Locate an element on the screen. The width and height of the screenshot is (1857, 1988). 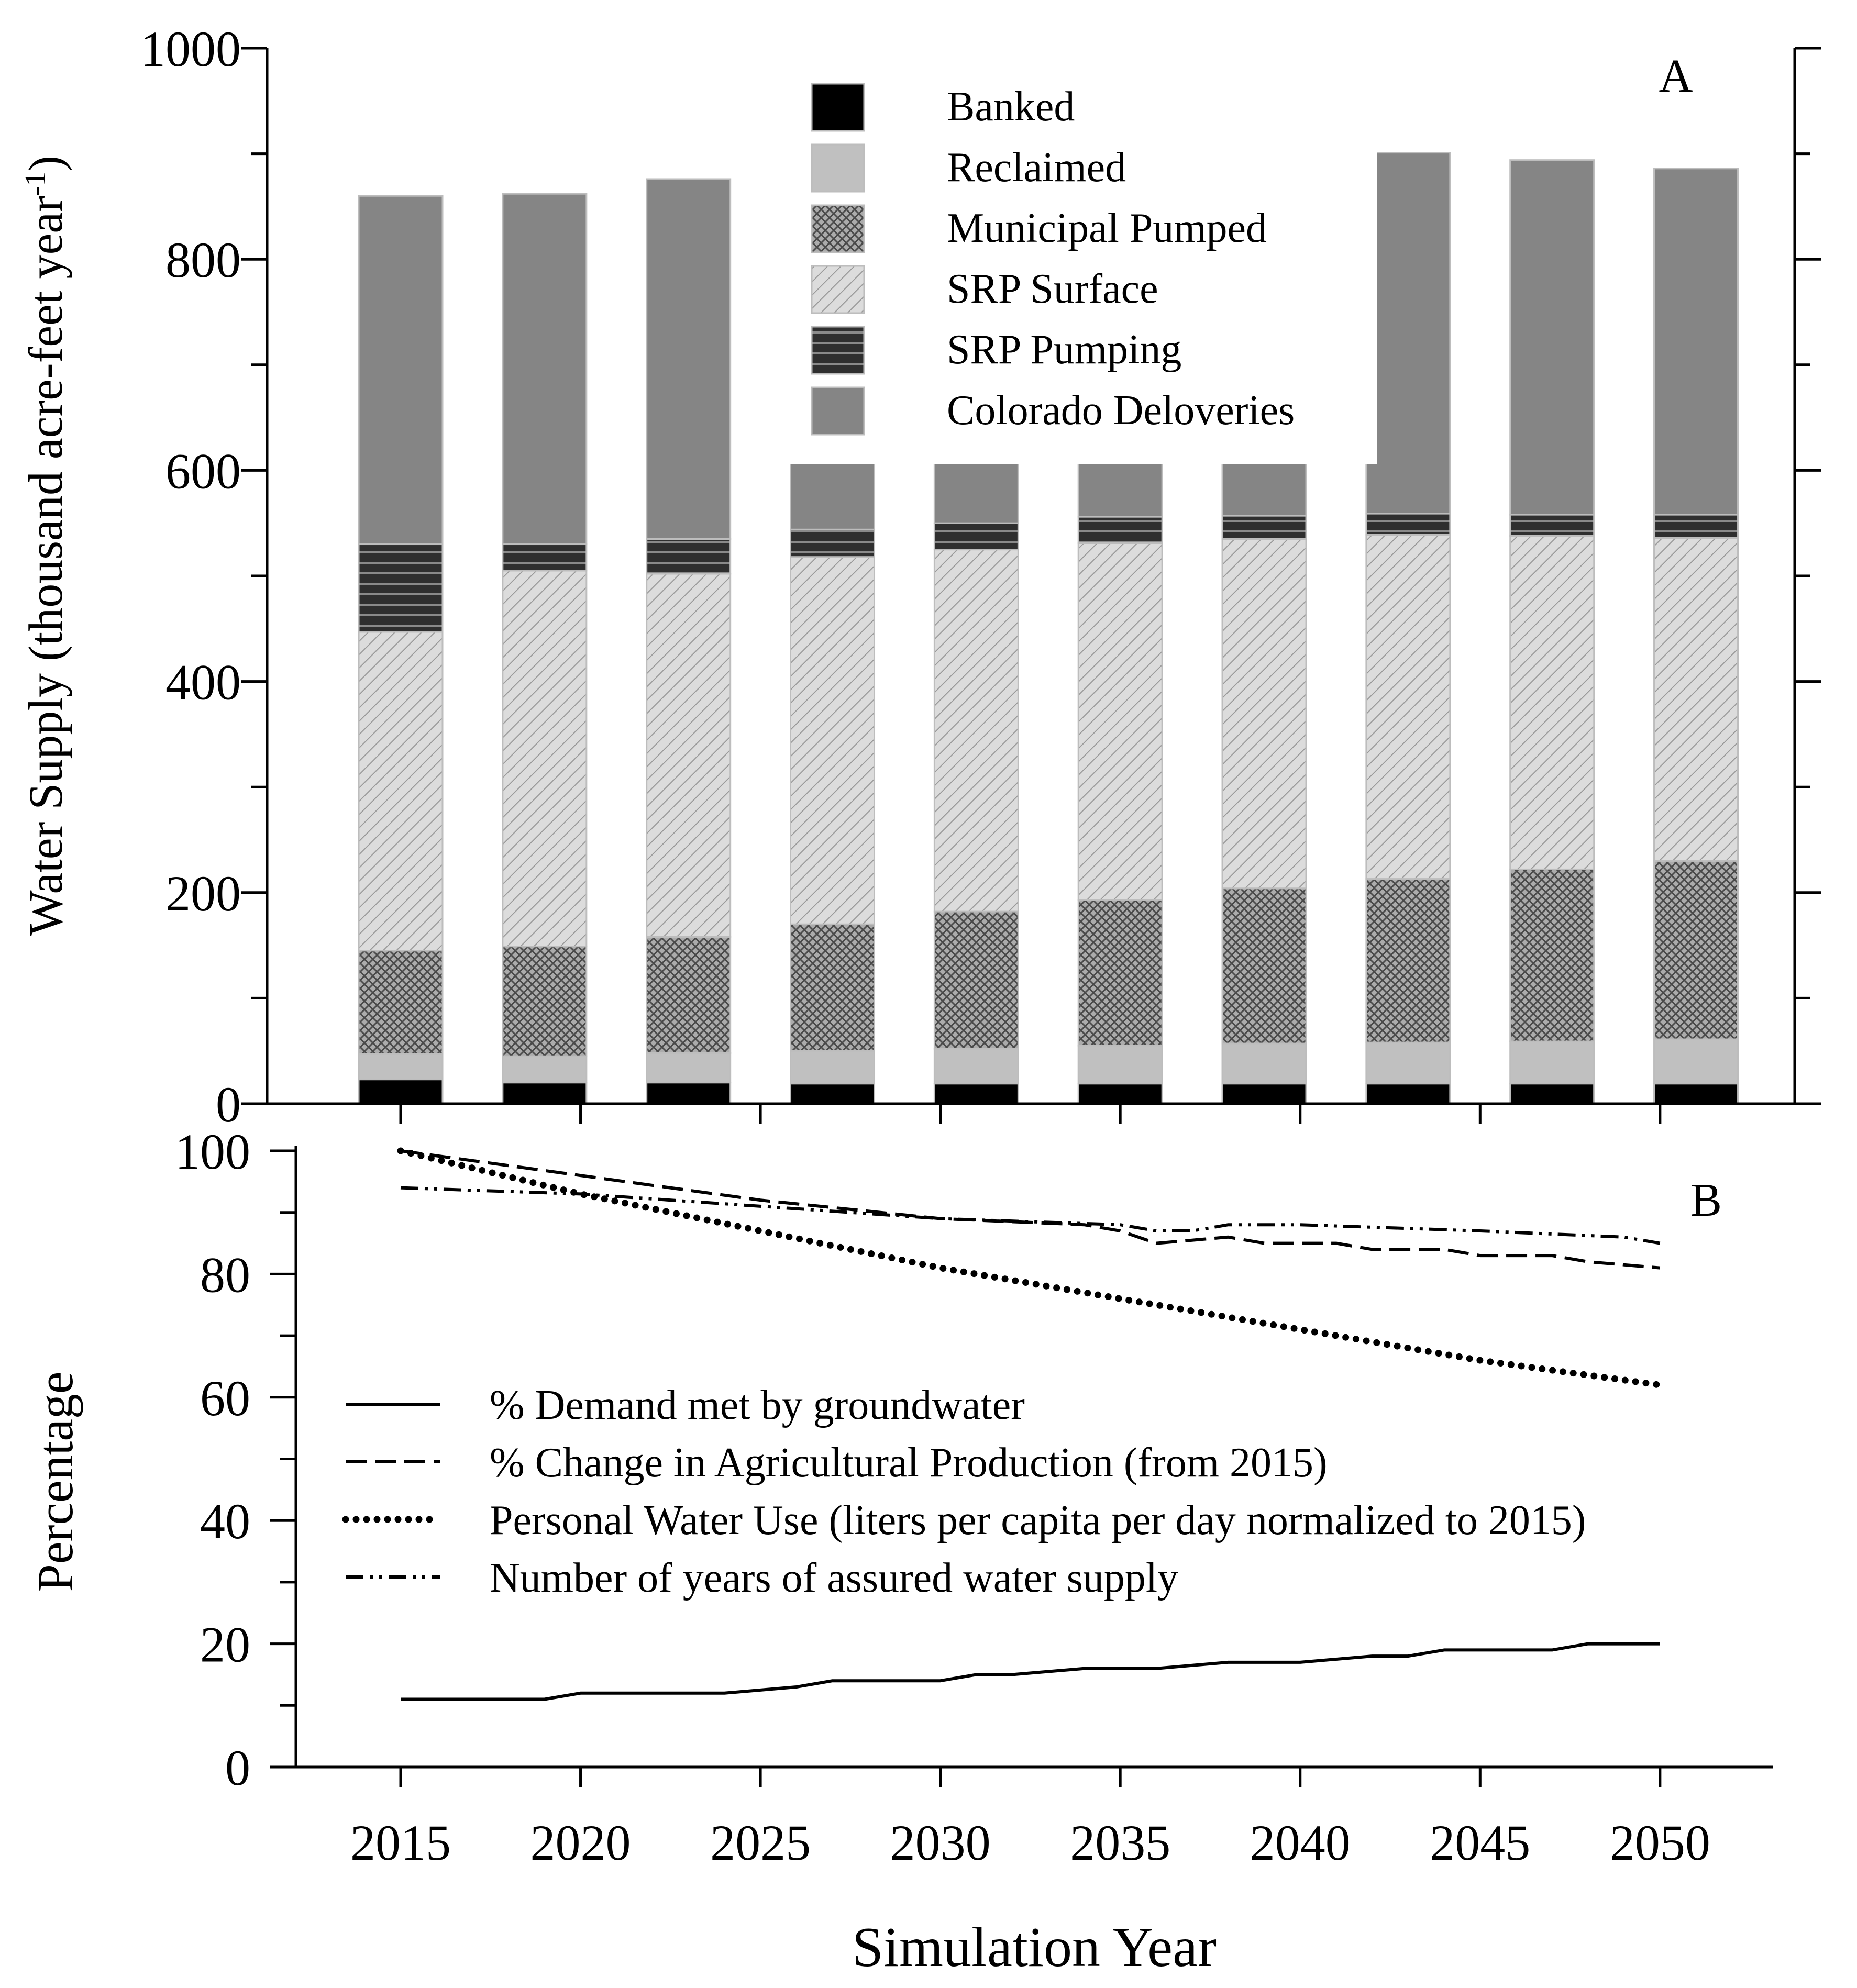
legend-label-municipal-pumped: Municipal Pumped is located at coordinates (1107, 228).